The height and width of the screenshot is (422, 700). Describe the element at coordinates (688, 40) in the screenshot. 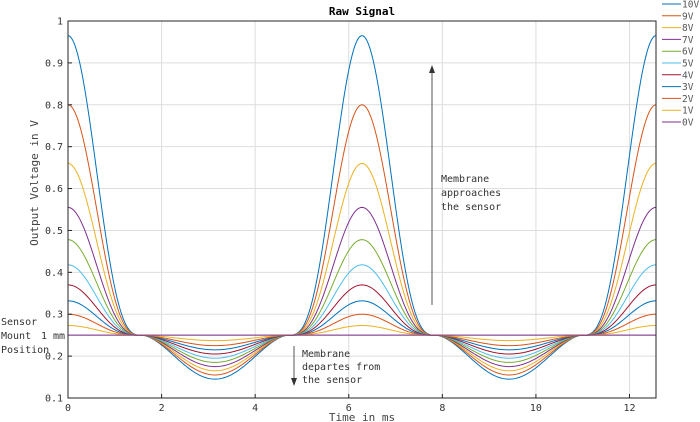

I see `legend-label: 7V` at that location.